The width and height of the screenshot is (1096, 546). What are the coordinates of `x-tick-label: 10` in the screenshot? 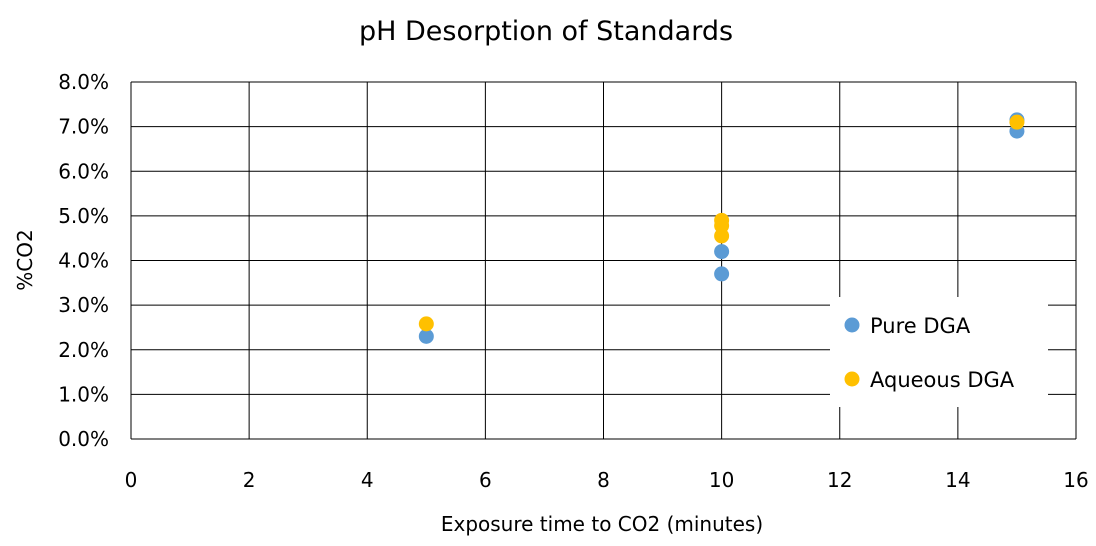 It's located at (721, 480).